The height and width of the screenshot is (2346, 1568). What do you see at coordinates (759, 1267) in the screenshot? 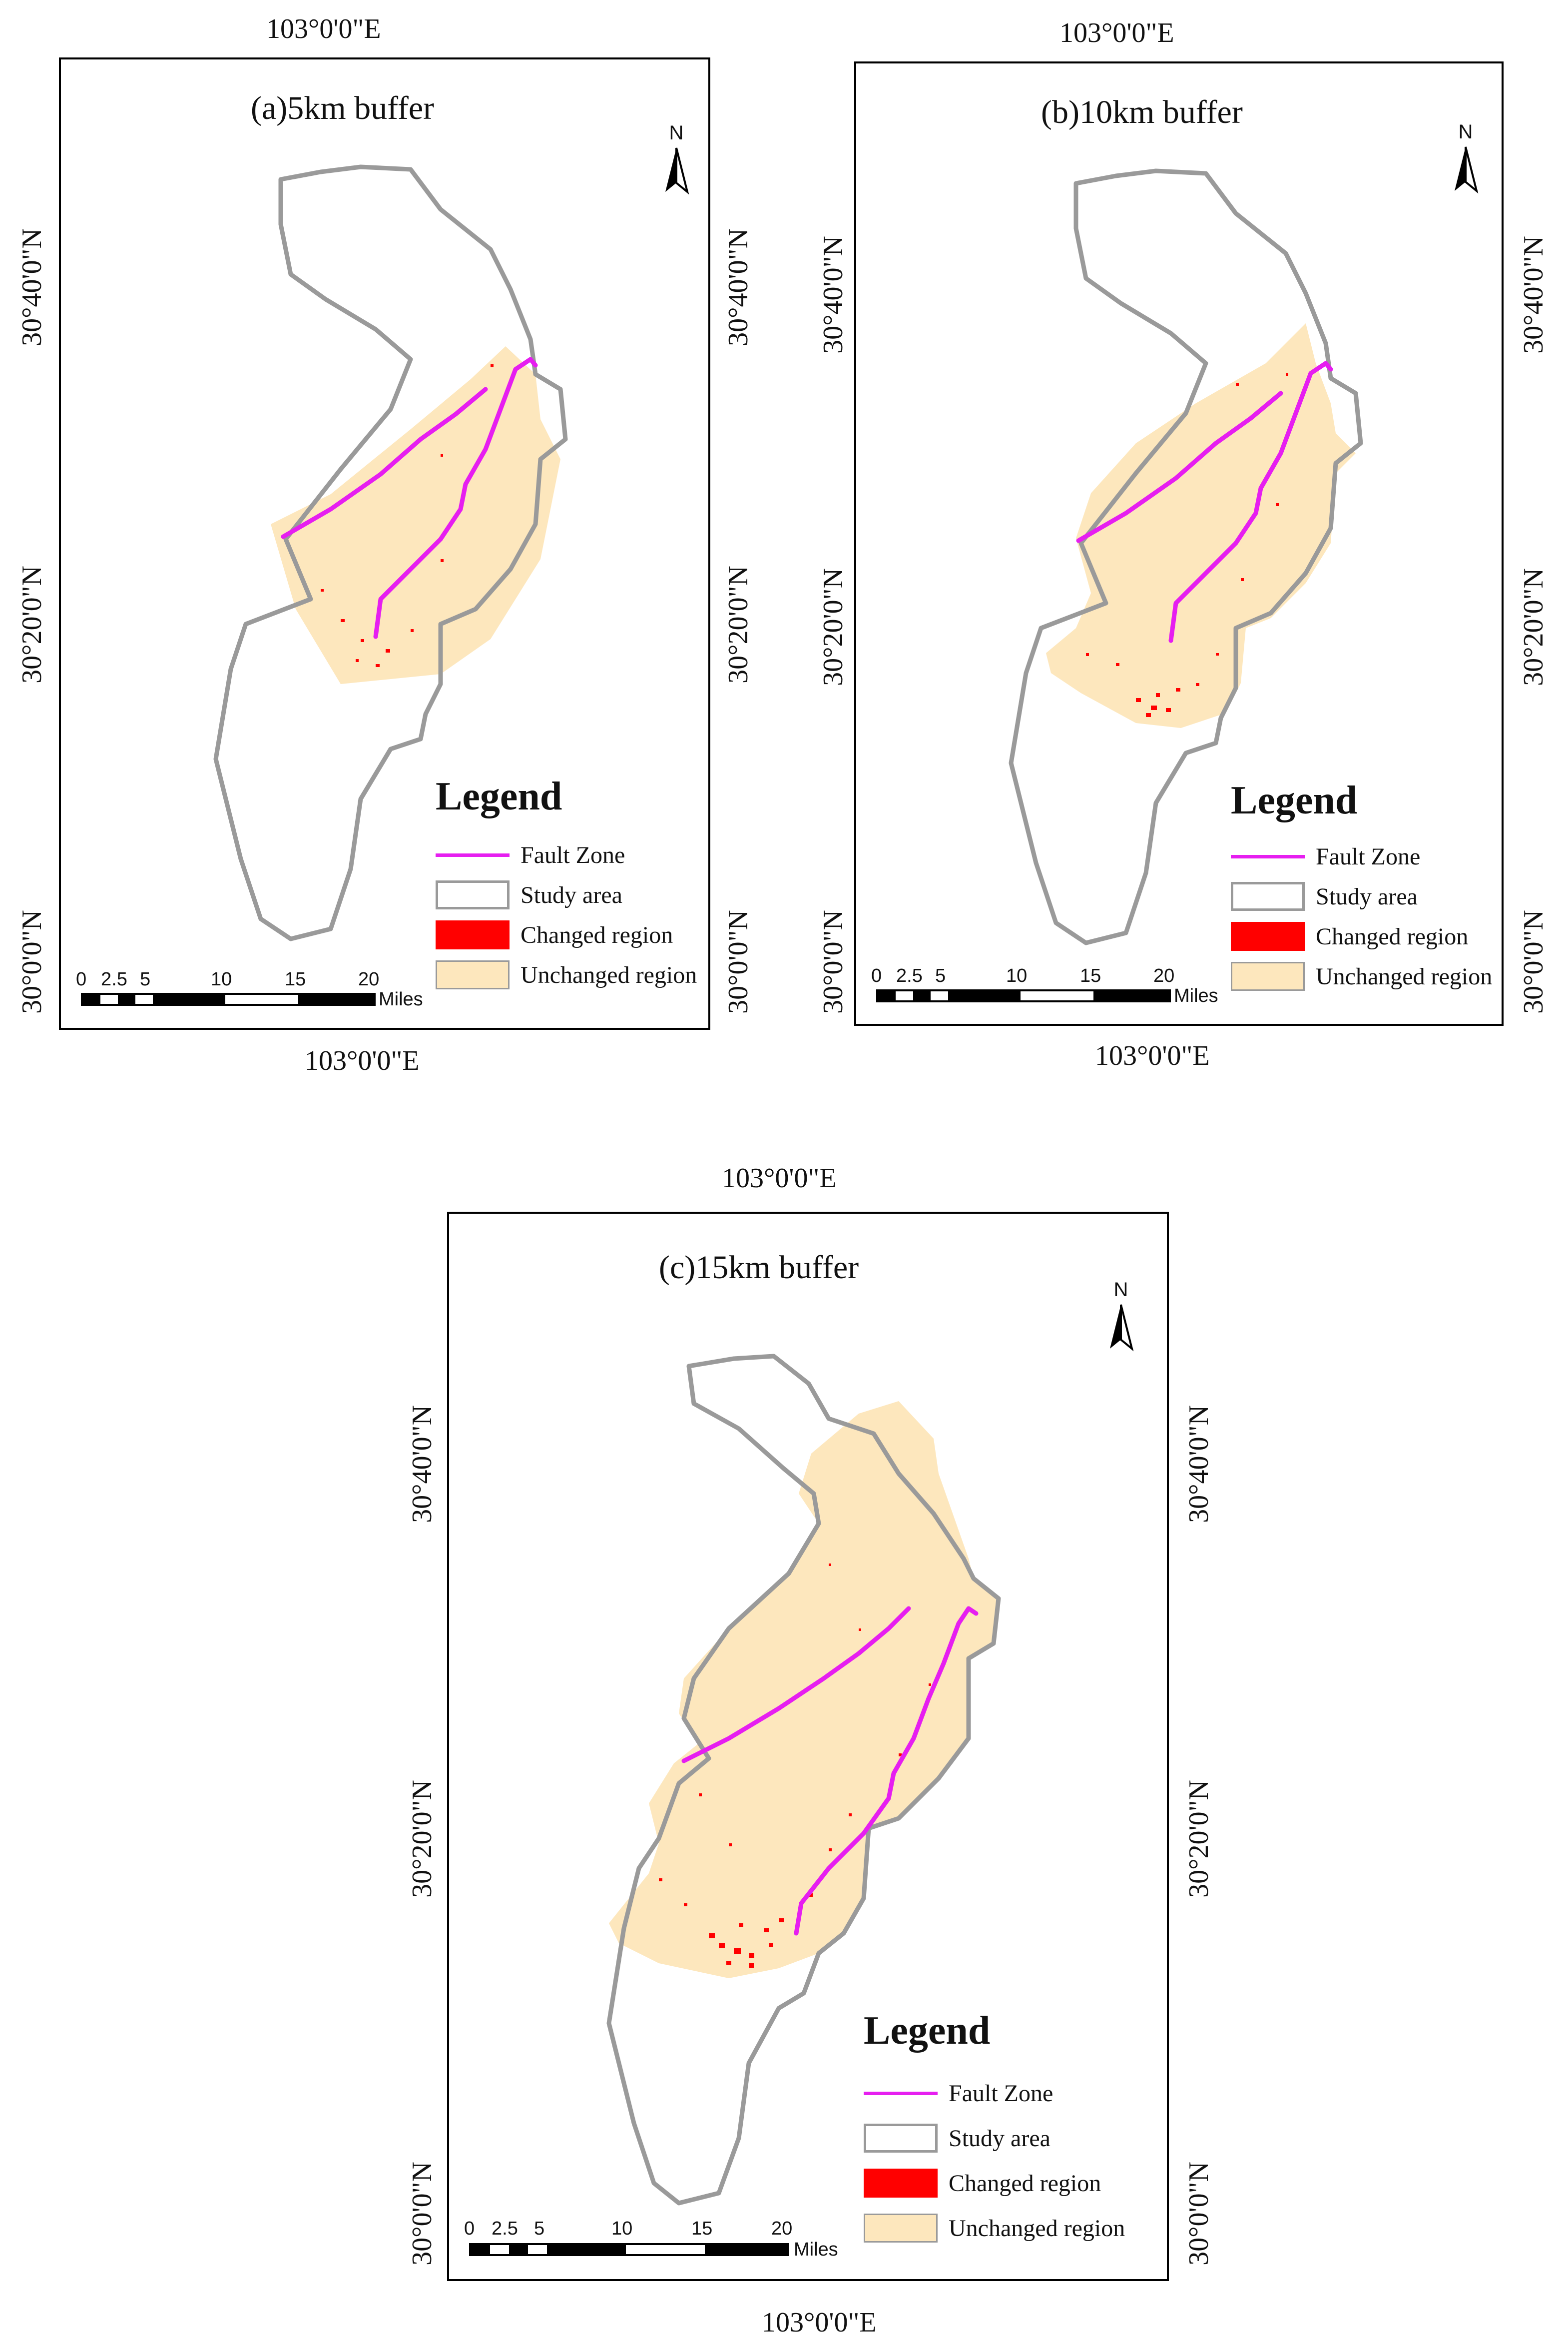
I see `panel-title: (c)15km buffer` at bounding box center [759, 1267].